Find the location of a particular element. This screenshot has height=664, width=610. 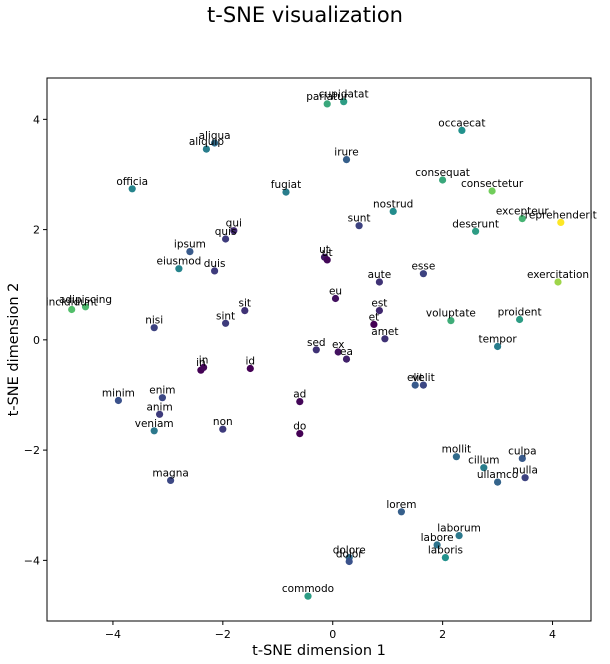

data-point-aliqua is located at coordinates (215, 143).